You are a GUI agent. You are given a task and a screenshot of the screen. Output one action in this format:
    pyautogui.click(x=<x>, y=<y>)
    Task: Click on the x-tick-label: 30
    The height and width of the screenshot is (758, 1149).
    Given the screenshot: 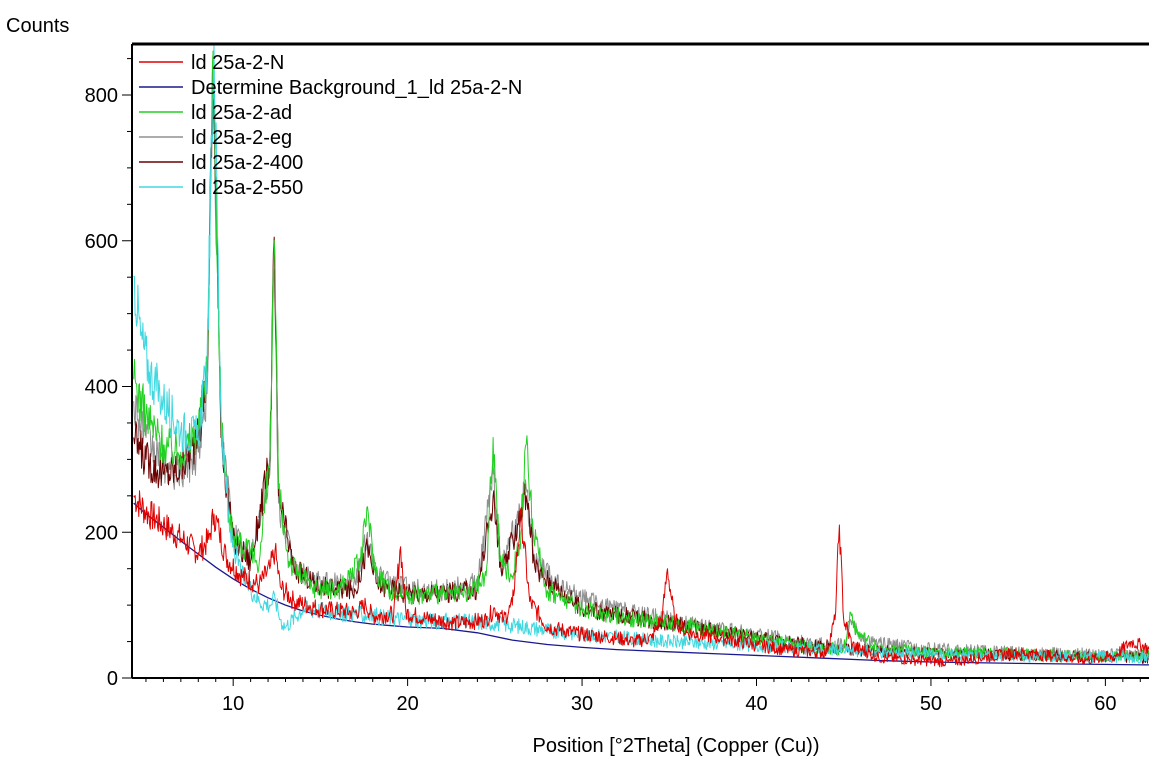 What is the action you would take?
    pyautogui.click(x=582, y=704)
    